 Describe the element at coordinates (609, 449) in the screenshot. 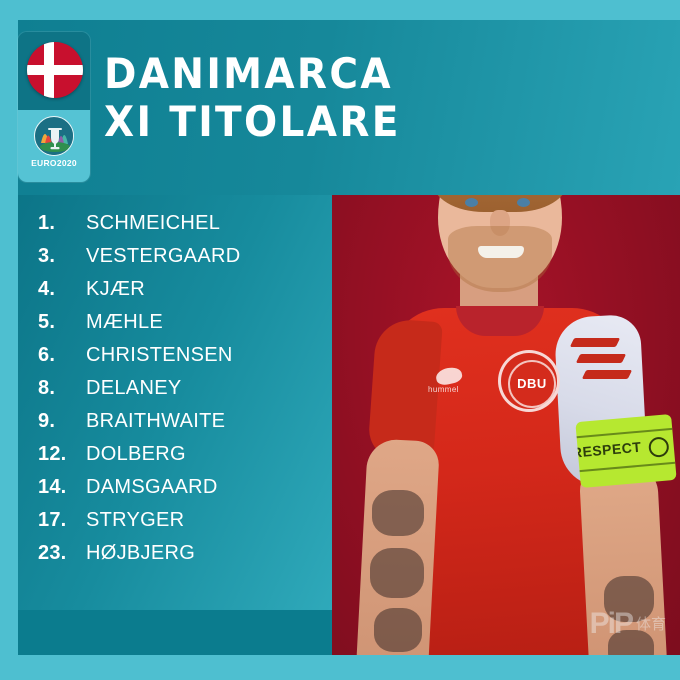

I see `armband-respect-text: RESPECT` at that location.